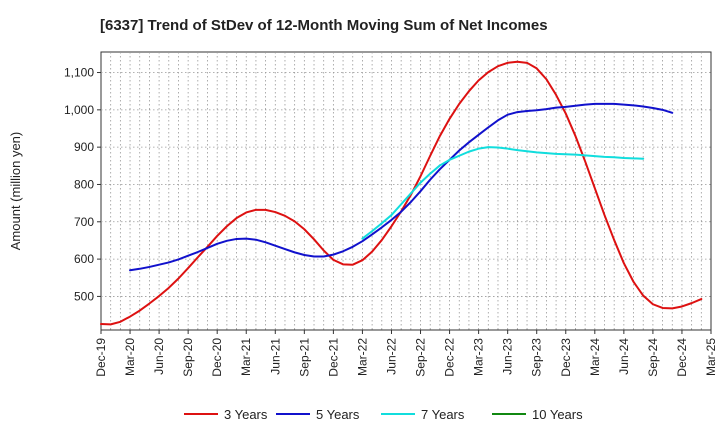  I want to click on series-line-7-years, so click(503, 193).